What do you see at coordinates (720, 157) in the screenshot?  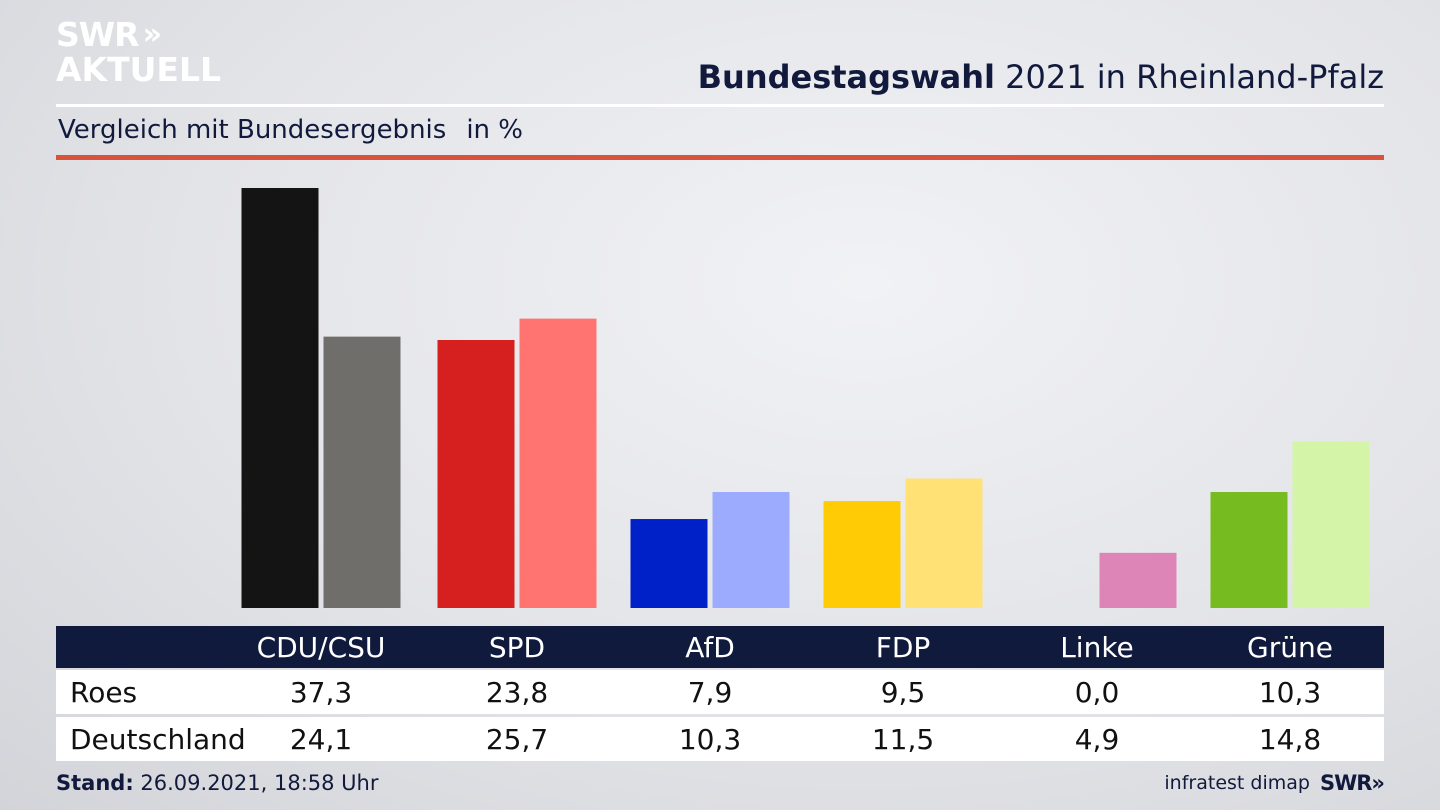 I see `accent-divider` at bounding box center [720, 157].